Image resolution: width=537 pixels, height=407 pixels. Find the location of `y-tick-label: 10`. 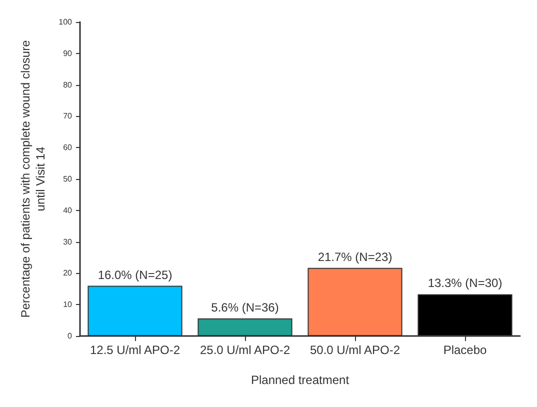

y-tick-label: 10 is located at coordinates (68, 305).